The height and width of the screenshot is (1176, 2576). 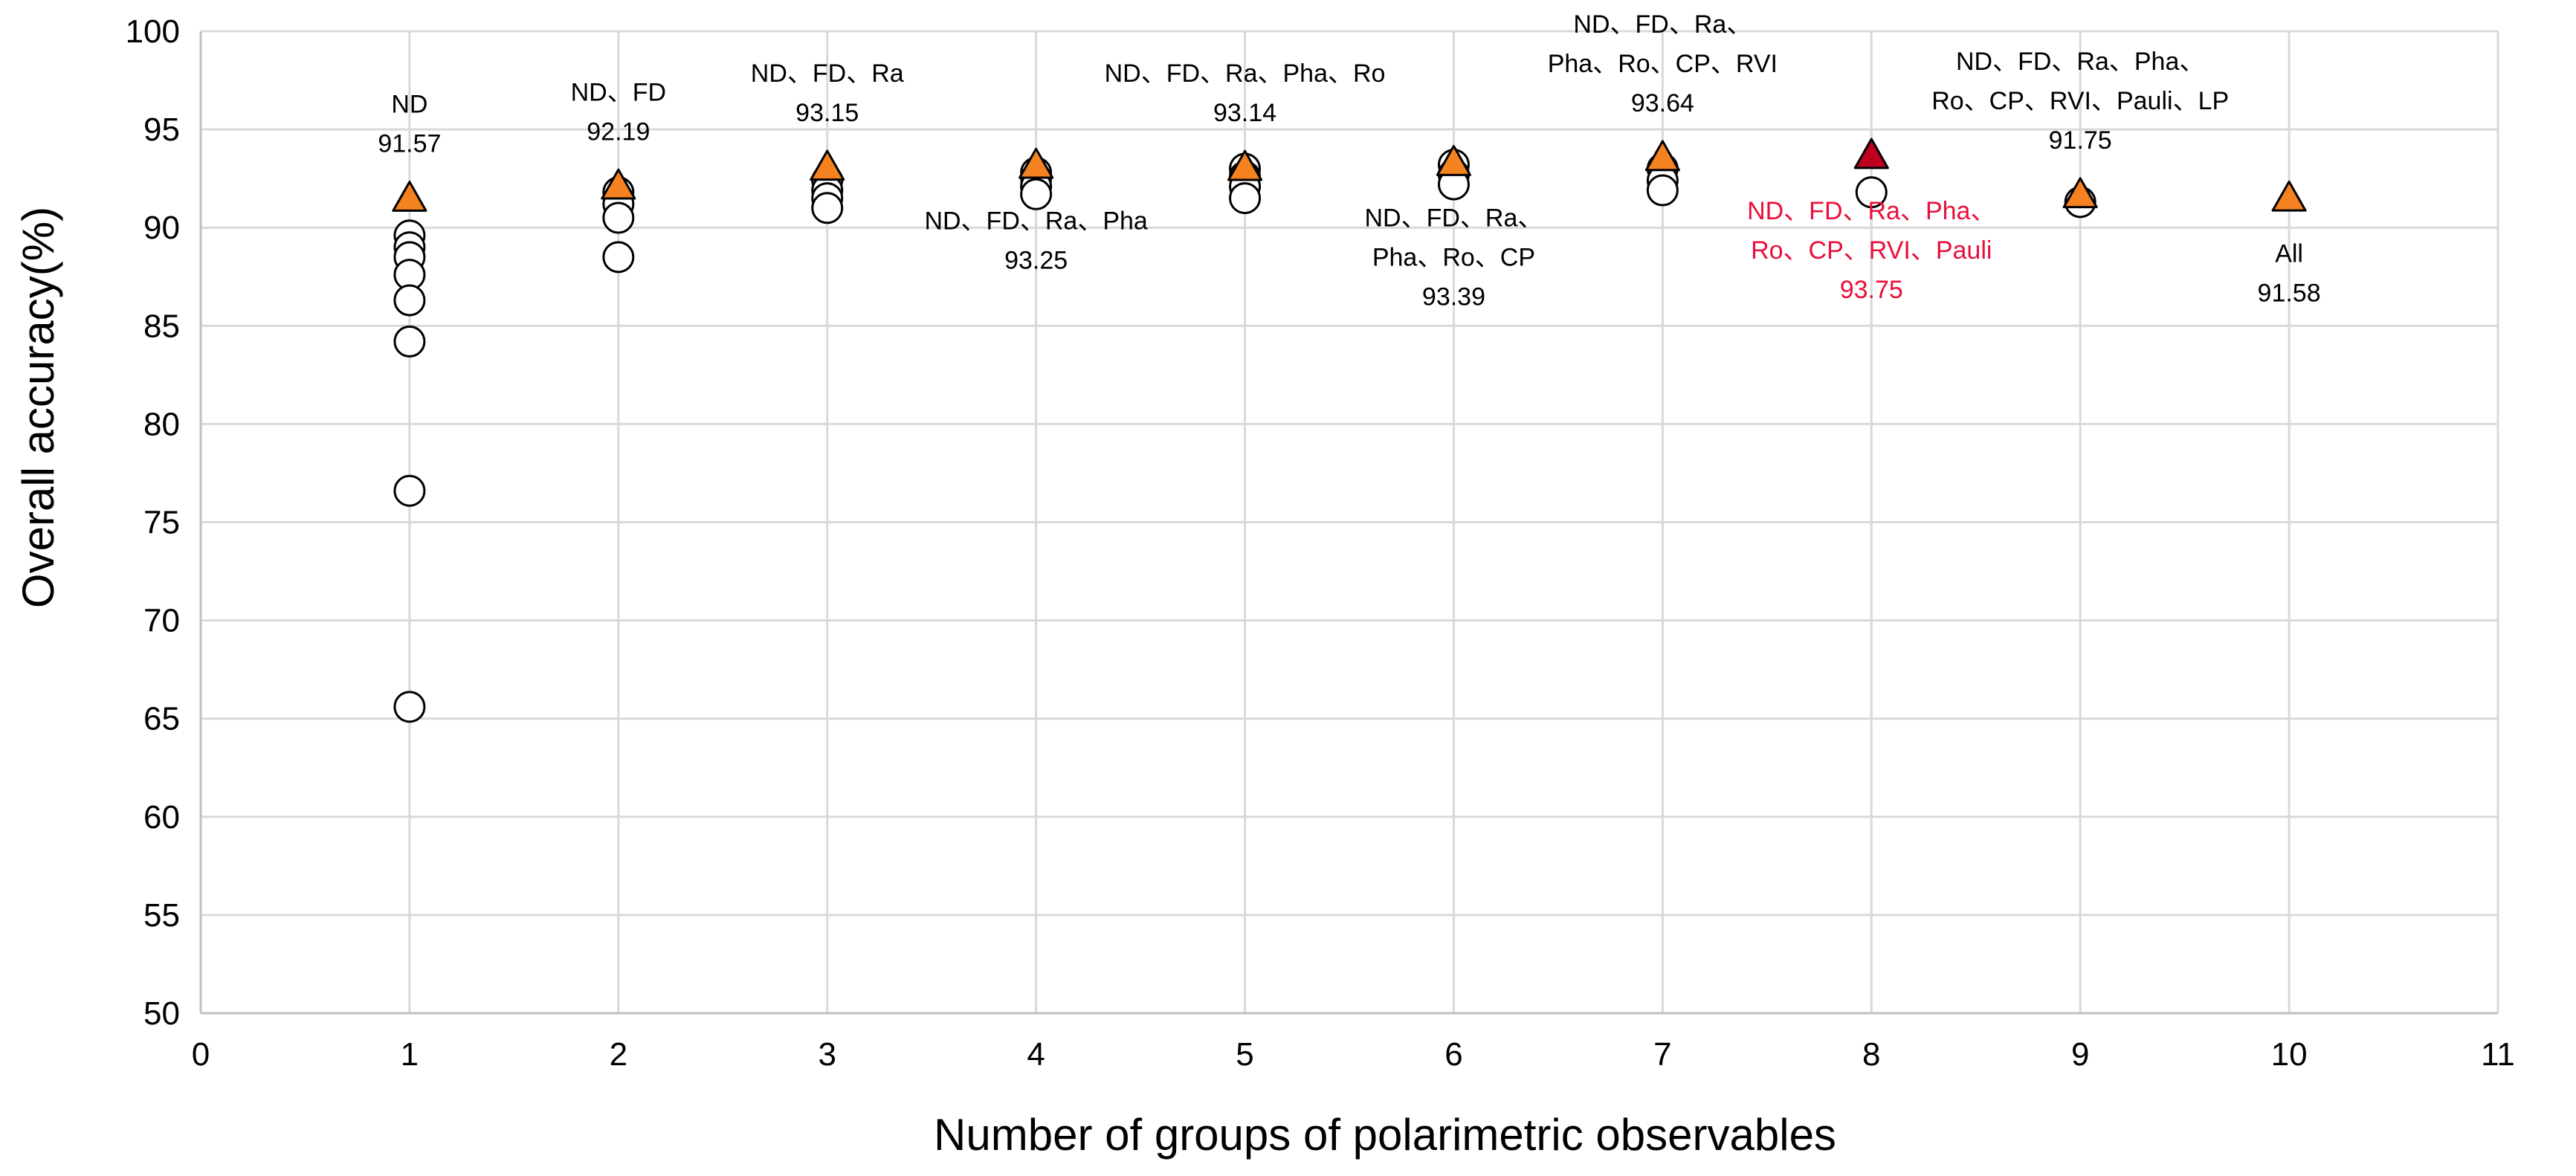 I want to click on y-tick-label: 95, so click(x=161, y=130).